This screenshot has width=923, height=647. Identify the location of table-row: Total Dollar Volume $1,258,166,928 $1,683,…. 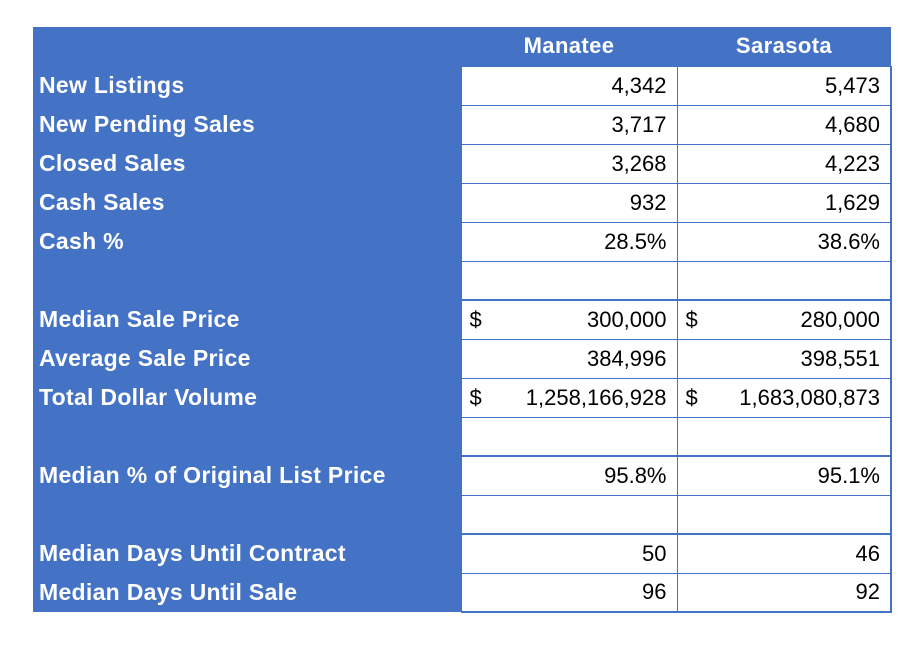
(462, 397).